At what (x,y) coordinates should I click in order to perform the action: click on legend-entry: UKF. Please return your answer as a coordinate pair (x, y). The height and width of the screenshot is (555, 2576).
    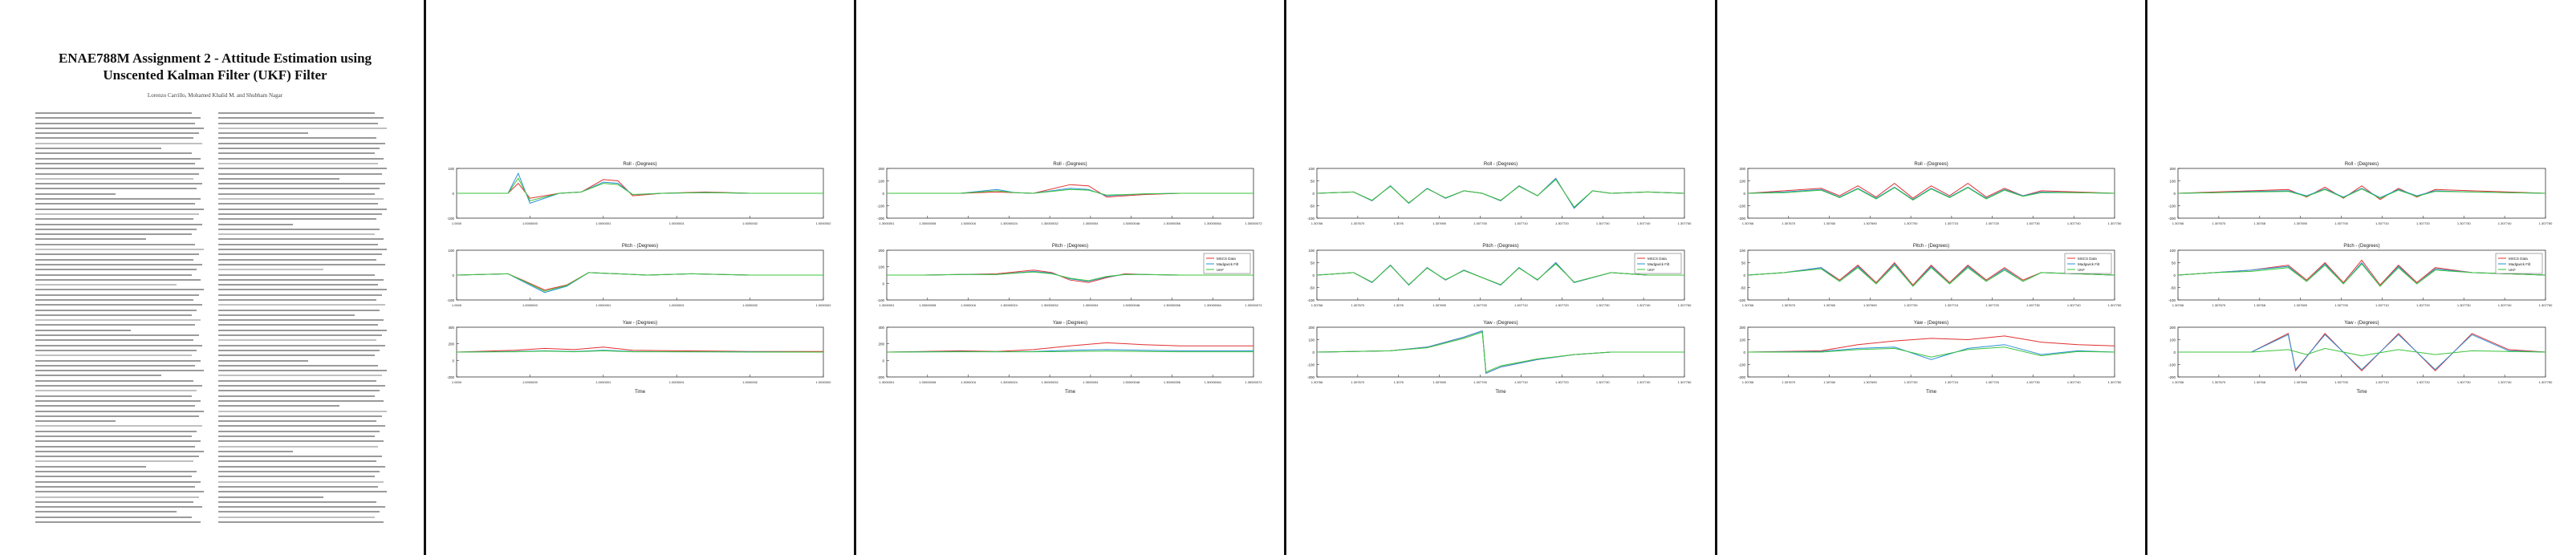
    Looking at the image, I should click on (1220, 270).